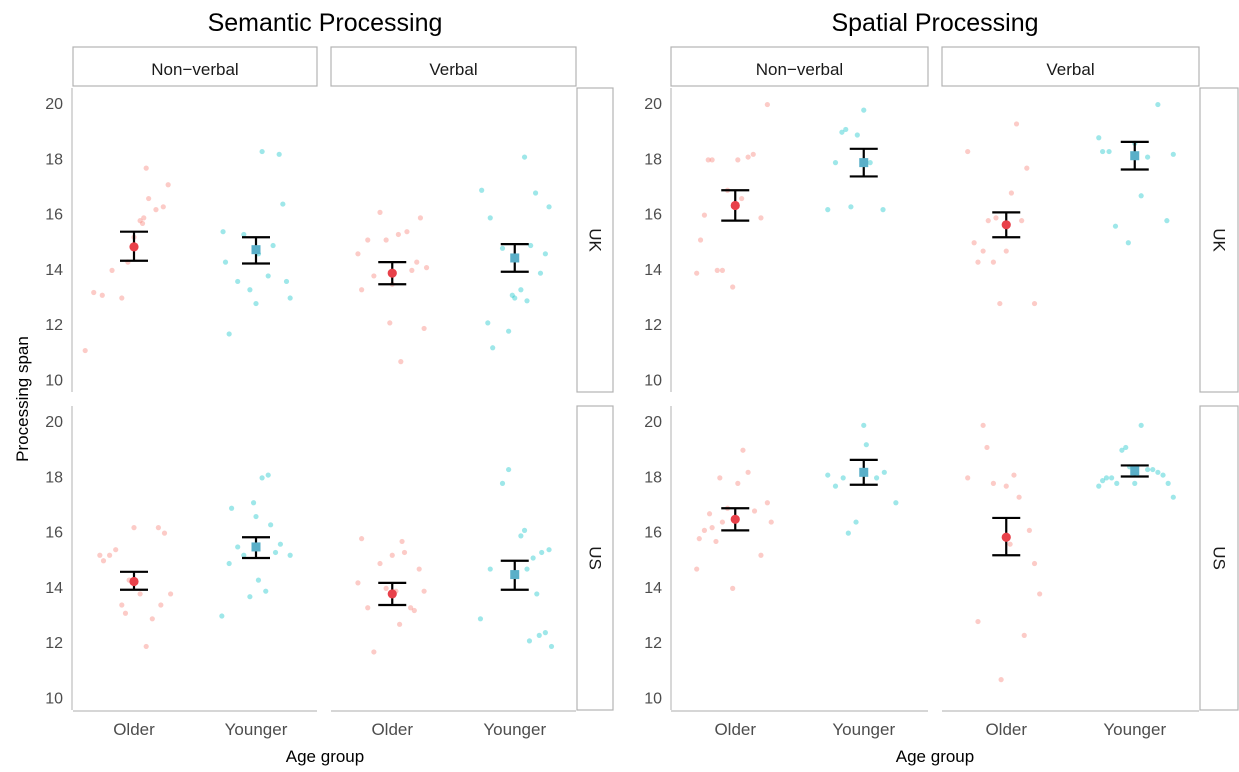 This screenshot has width=1239, height=772. What do you see at coordinates (935, 756) in the screenshot?
I see `x-axis-title-spatial: Age group` at bounding box center [935, 756].